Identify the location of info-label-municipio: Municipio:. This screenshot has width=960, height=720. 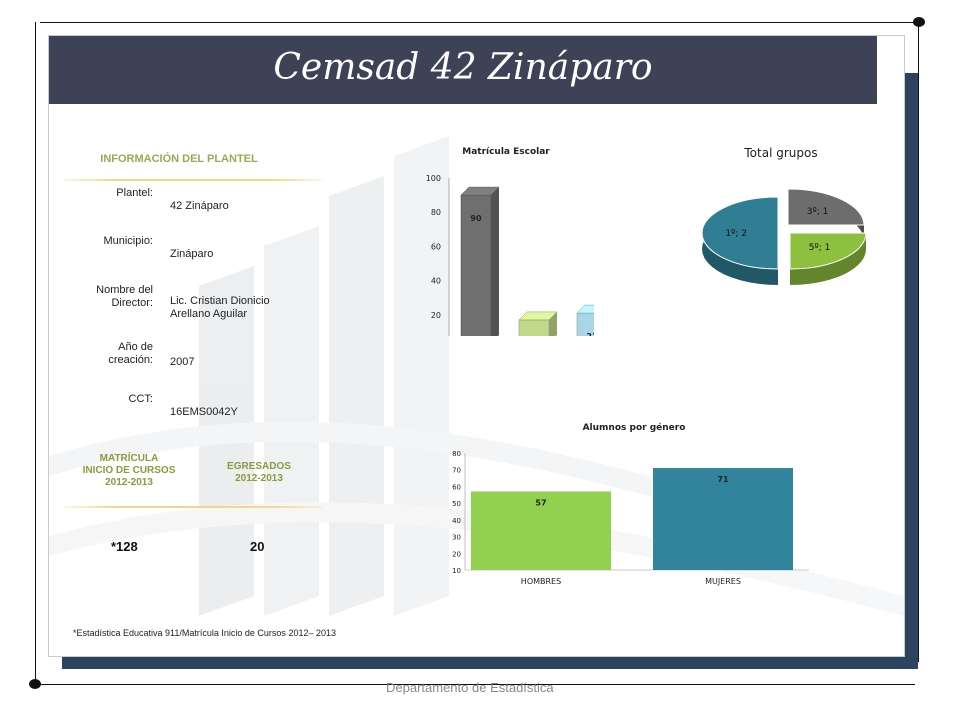
(128, 241).